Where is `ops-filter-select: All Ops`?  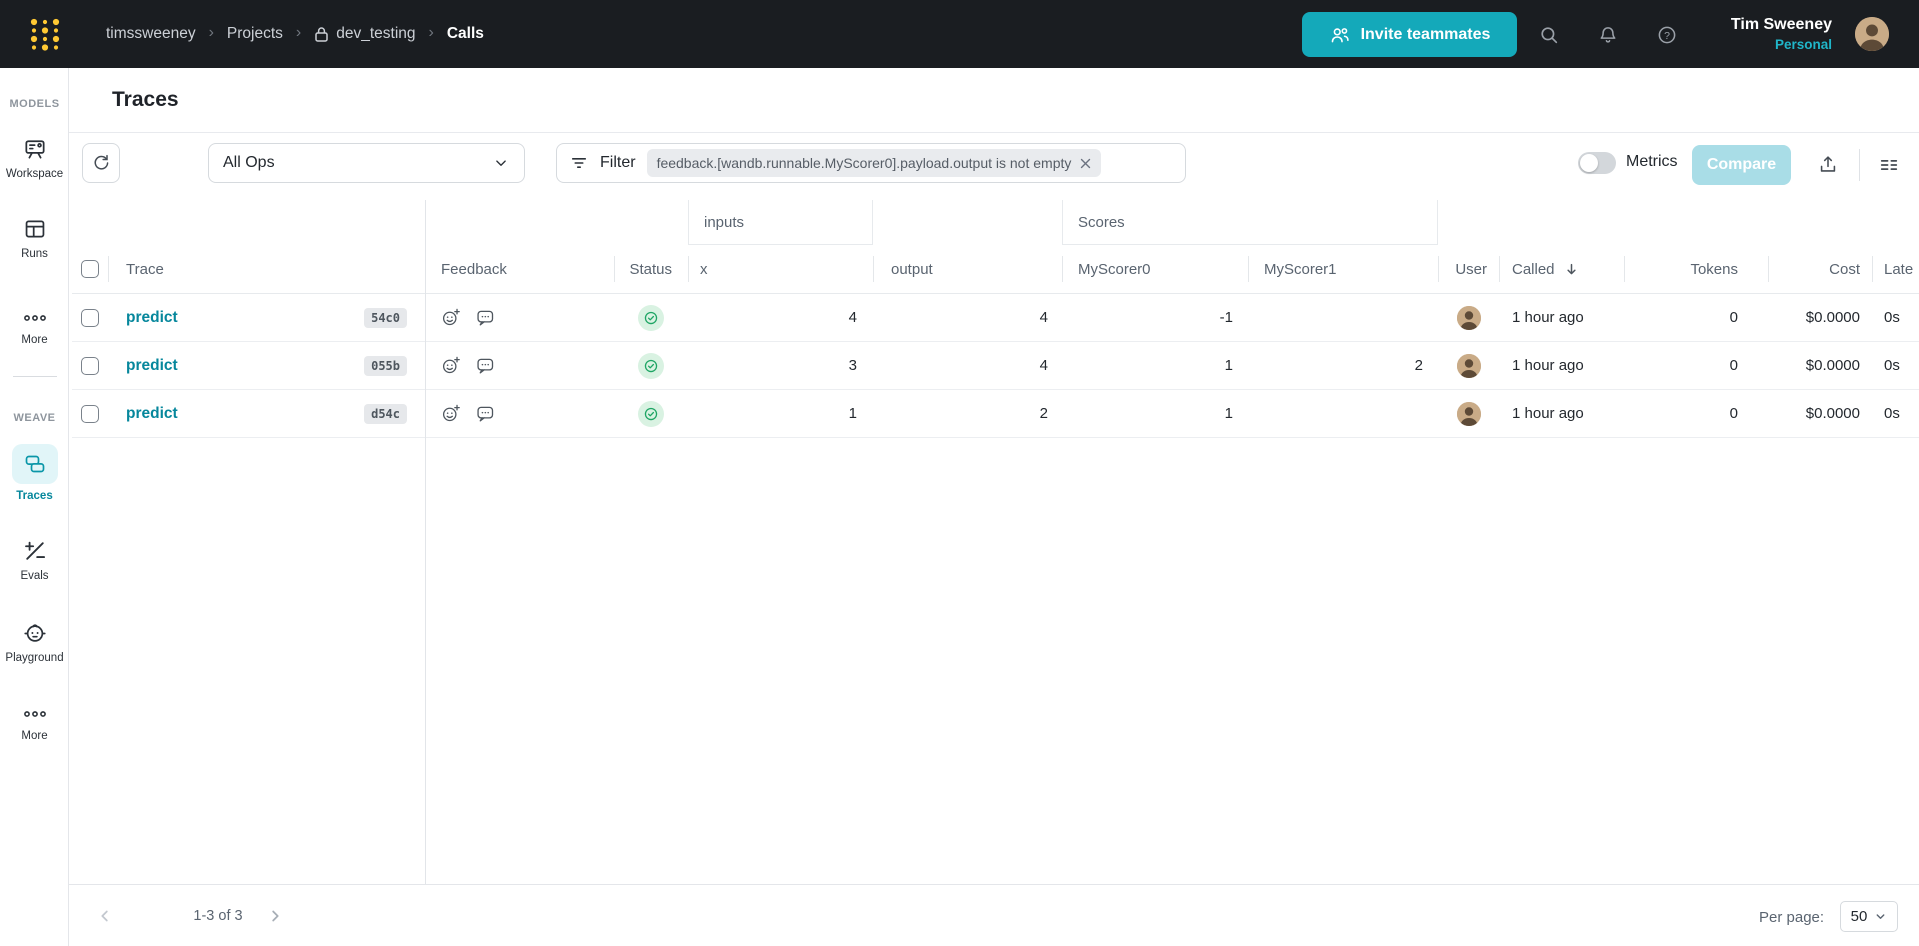 ops-filter-select: All Ops is located at coordinates (366, 163).